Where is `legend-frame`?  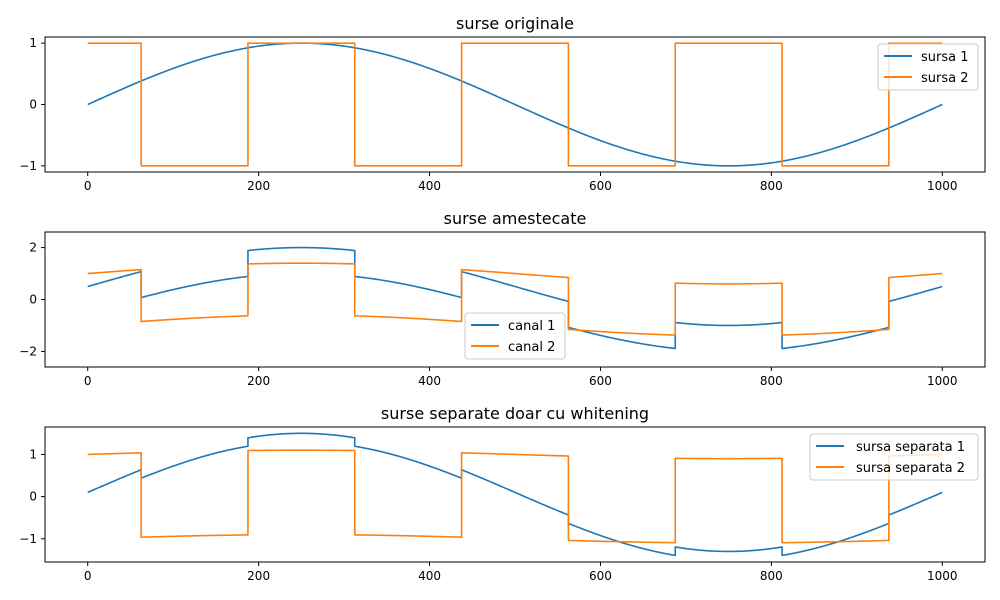 legend-frame is located at coordinates (894, 457).